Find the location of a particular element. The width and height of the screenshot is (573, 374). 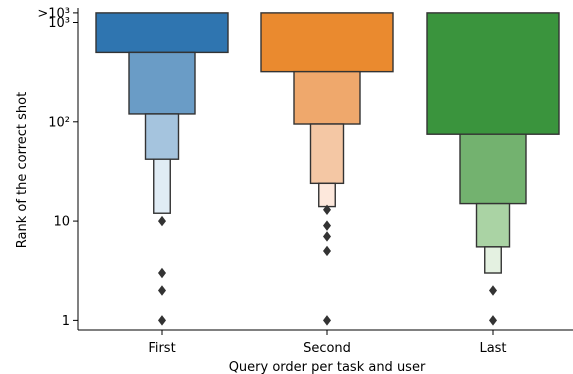

y-tick-label-3: 10² is located at coordinates (59, 122).